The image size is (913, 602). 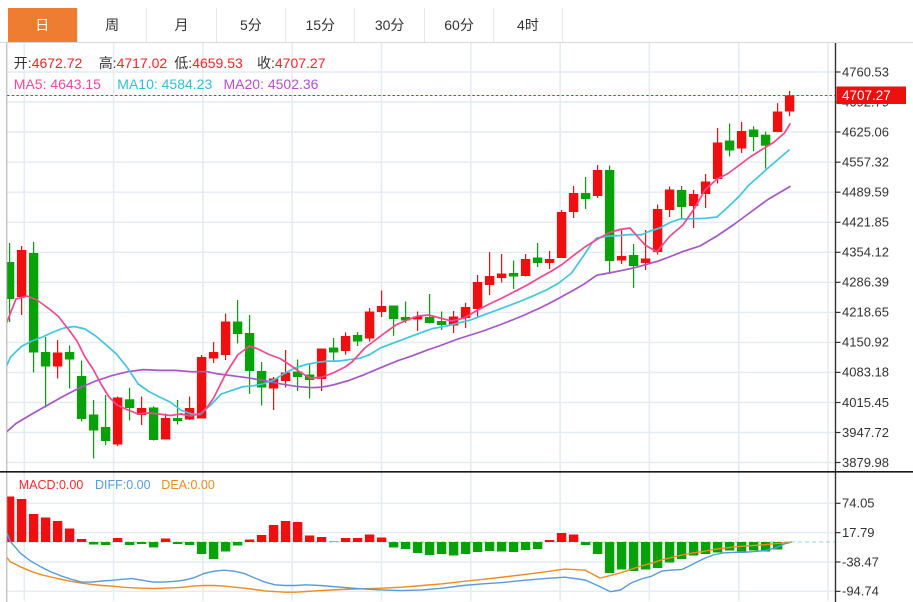 I want to click on svg-text: 4083.18, so click(x=865, y=372).